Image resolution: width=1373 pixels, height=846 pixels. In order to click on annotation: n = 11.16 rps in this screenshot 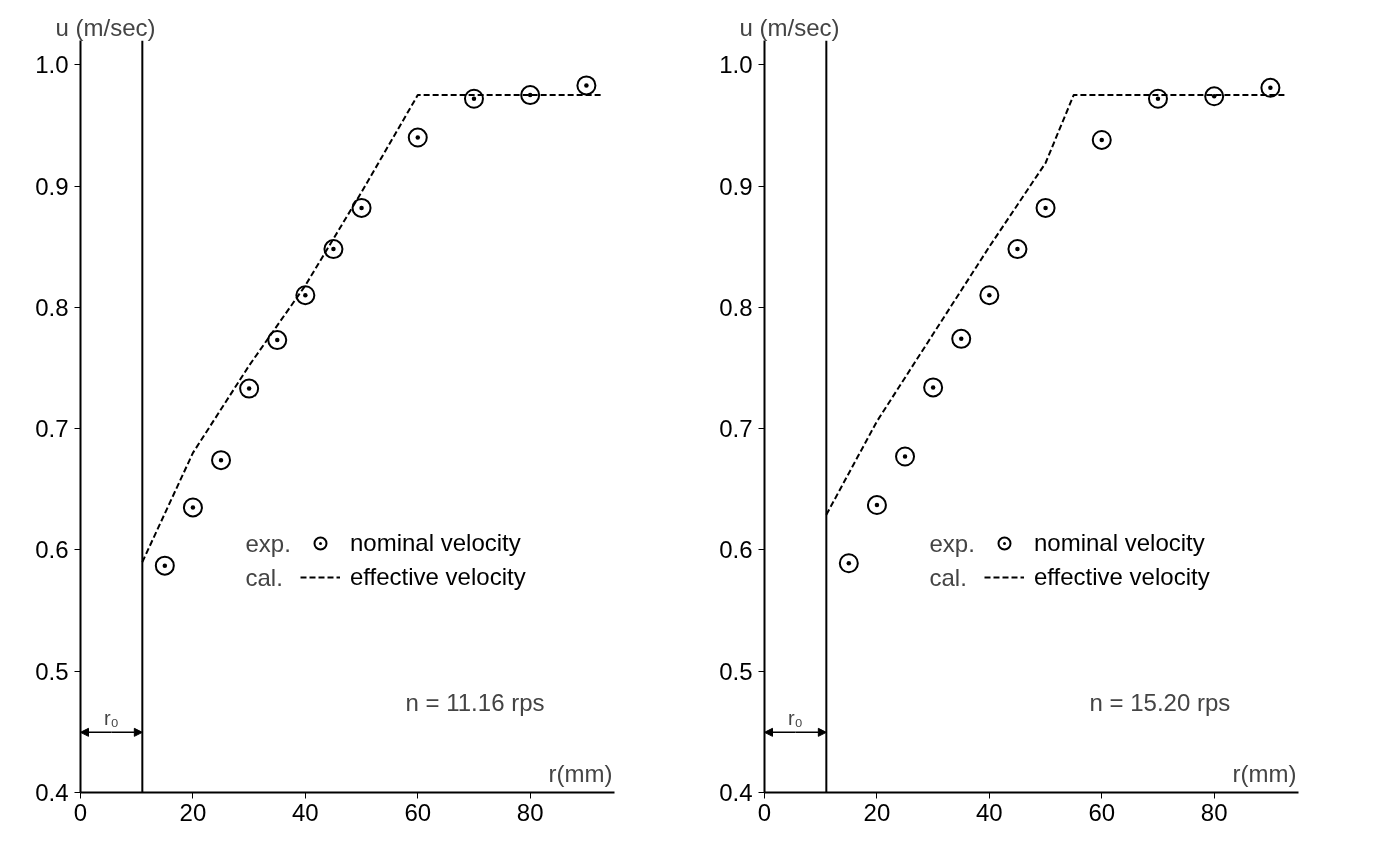, I will do `click(475, 702)`.